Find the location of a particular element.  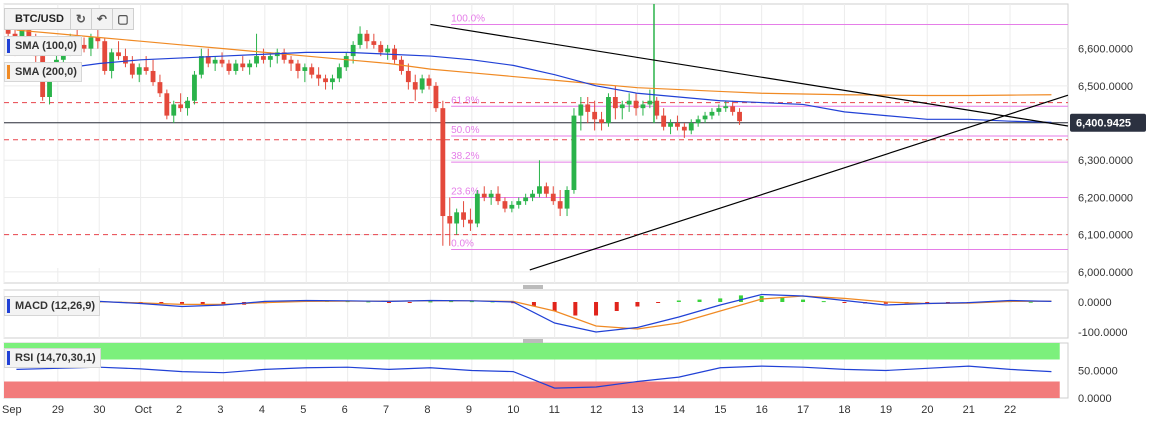

sma100-swatch is located at coordinates (8, 46).